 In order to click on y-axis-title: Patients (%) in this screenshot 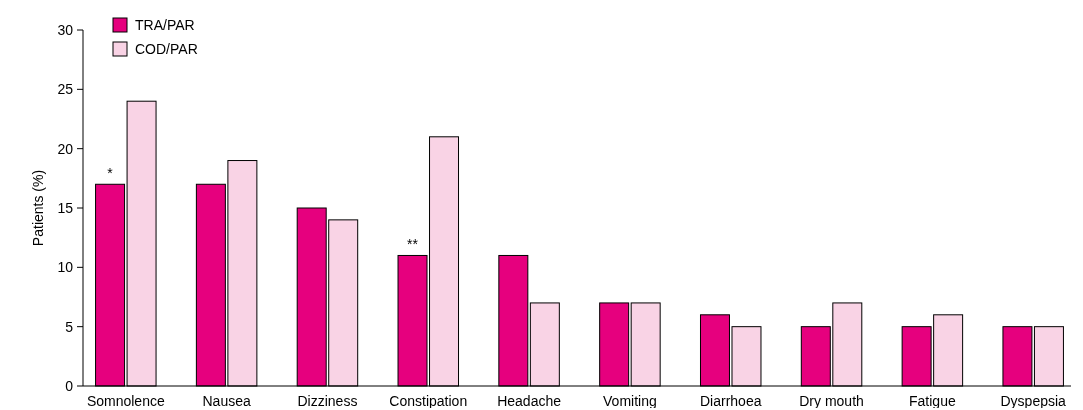, I will do `click(38, 208)`.